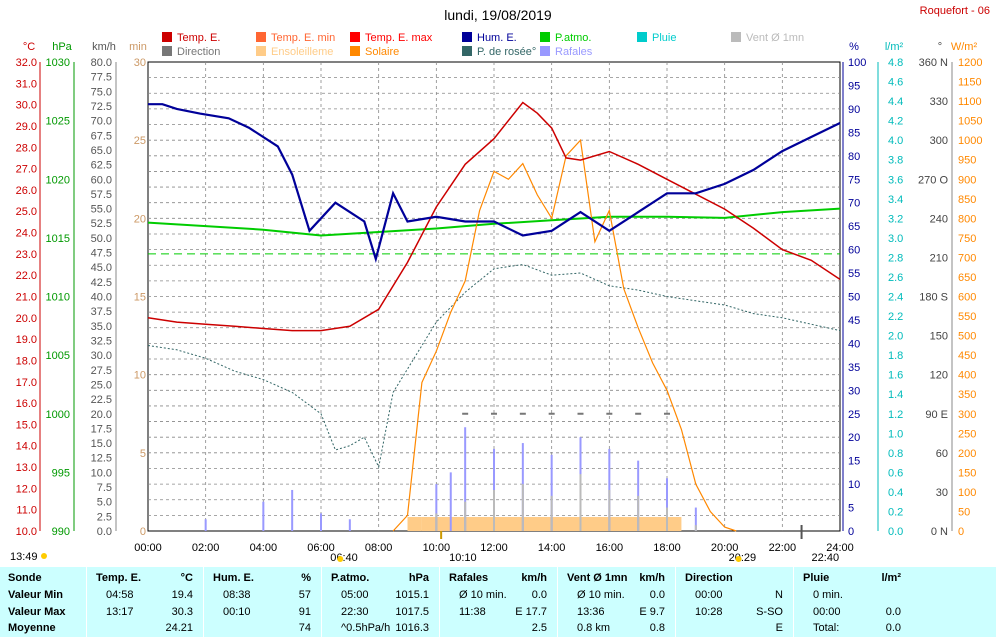 The image size is (996, 637). I want to click on kmh-tick: 2.5, so click(104, 517).